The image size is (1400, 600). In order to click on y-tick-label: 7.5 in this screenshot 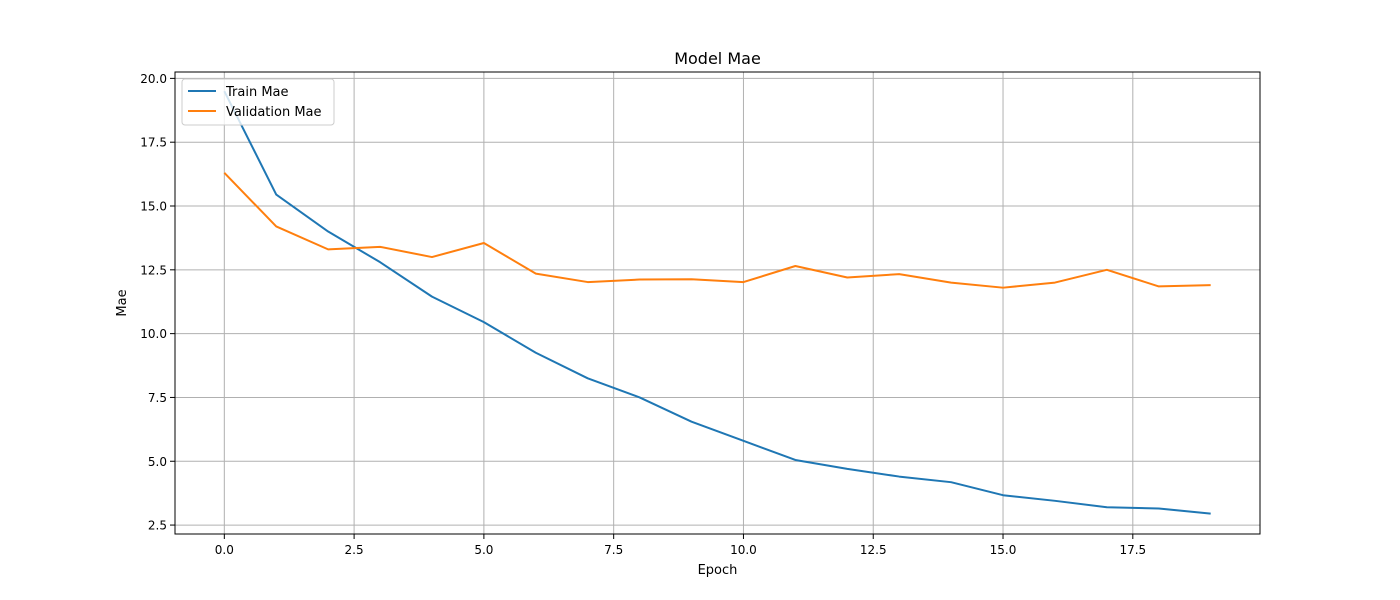, I will do `click(157, 398)`.